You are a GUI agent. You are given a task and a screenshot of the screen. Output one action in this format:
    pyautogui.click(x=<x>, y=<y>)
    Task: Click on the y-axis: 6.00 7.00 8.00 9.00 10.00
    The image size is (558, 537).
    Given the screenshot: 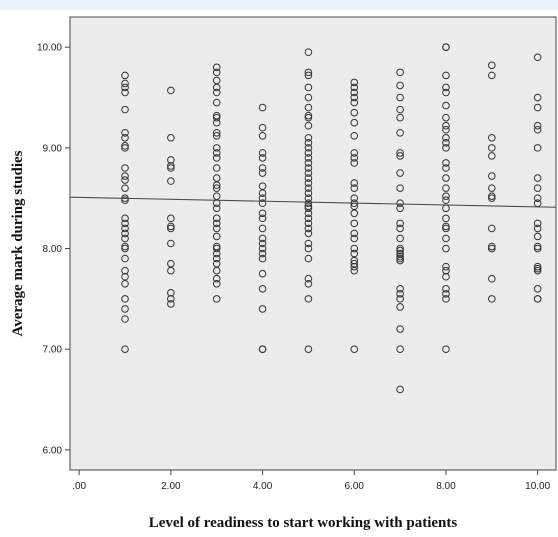 What is the action you would take?
    pyautogui.click(x=53, y=249)
    